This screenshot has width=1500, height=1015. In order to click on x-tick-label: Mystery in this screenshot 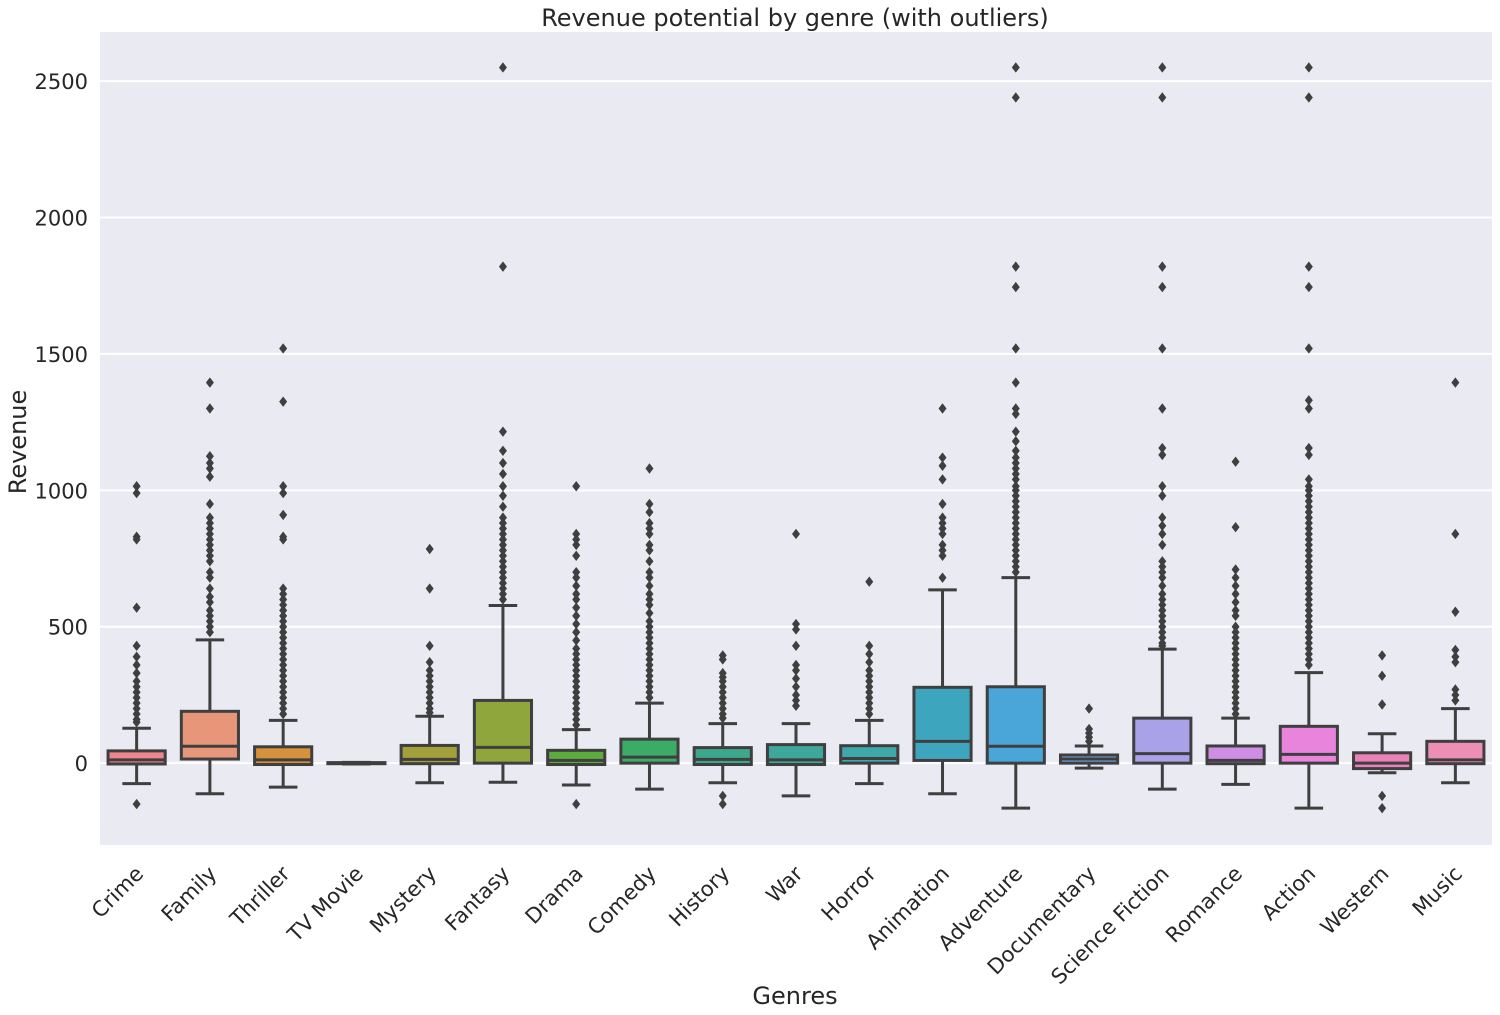, I will do `click(403, 900)`.